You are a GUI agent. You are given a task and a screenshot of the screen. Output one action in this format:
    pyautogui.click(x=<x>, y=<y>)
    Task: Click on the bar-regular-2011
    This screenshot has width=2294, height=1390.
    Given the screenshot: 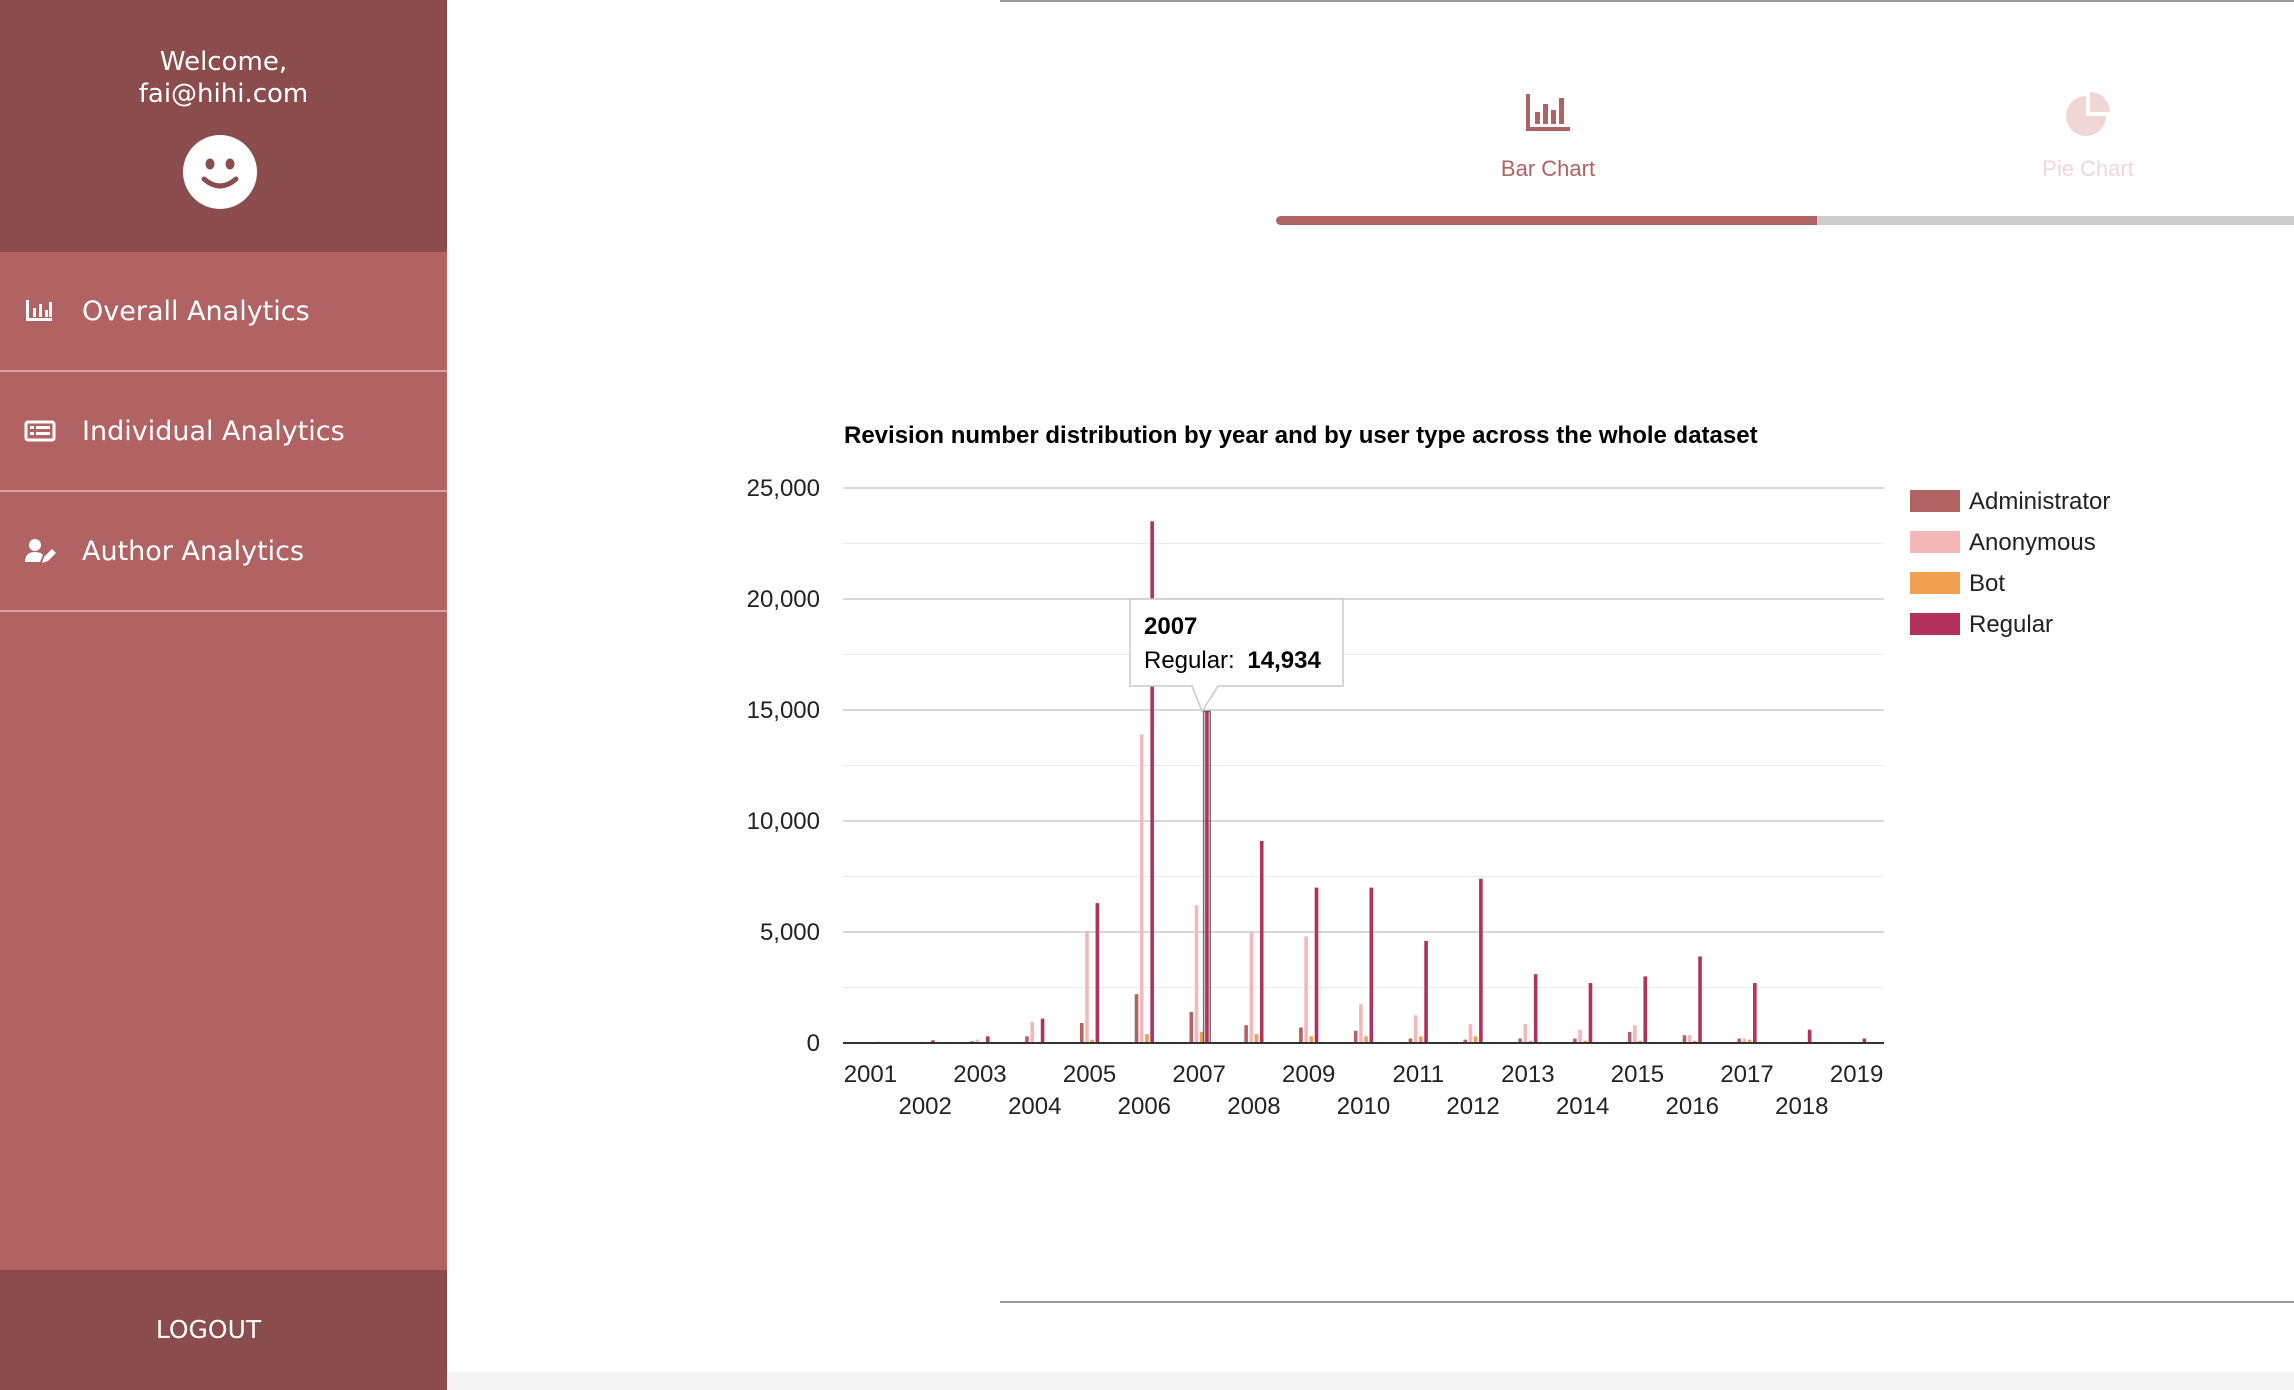 What is the action you would take?
    pyautogui.click(x=1426, y=991)
    